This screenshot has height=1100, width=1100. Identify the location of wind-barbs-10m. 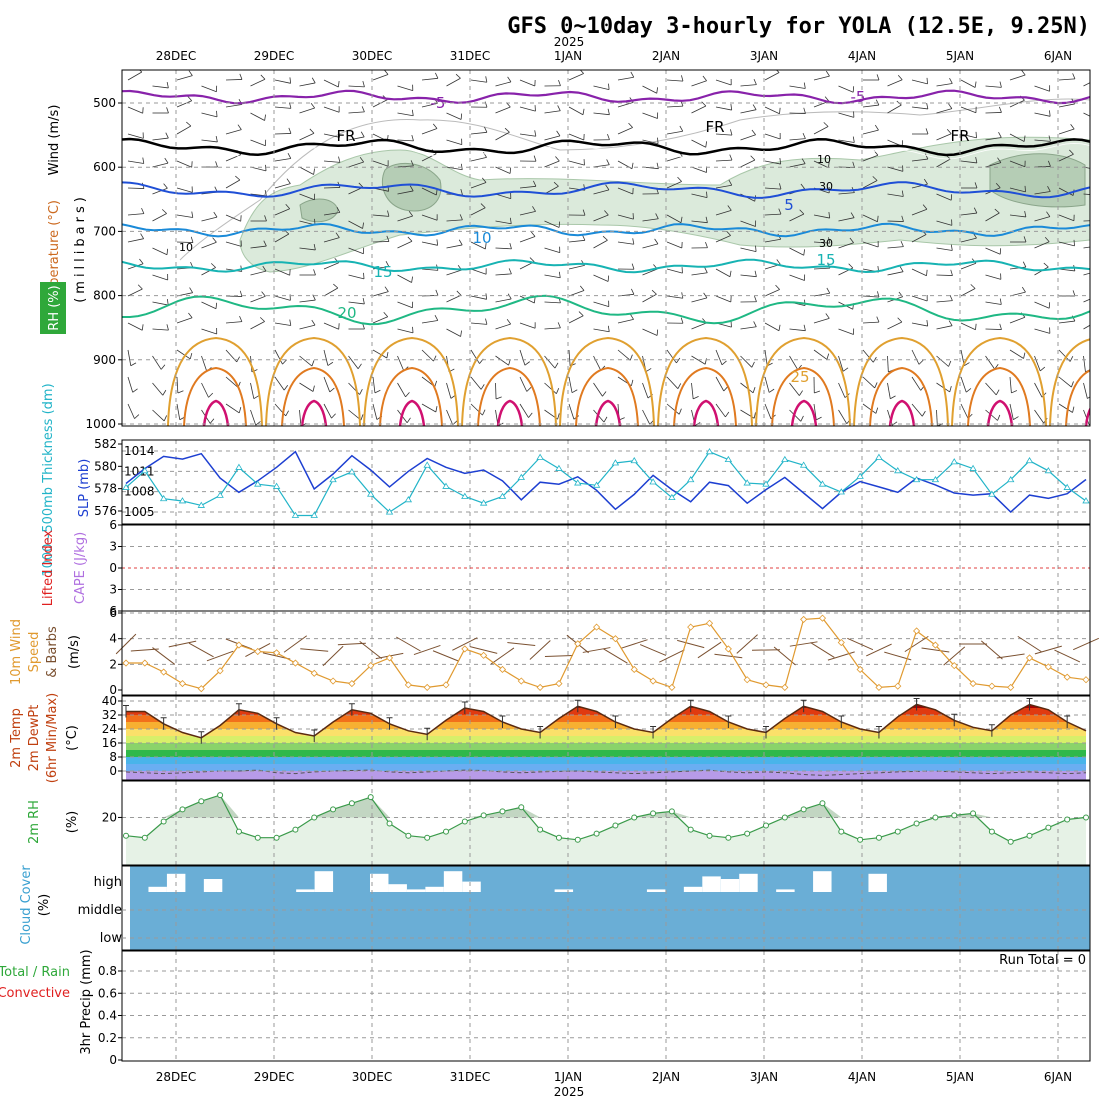
(607, 650).